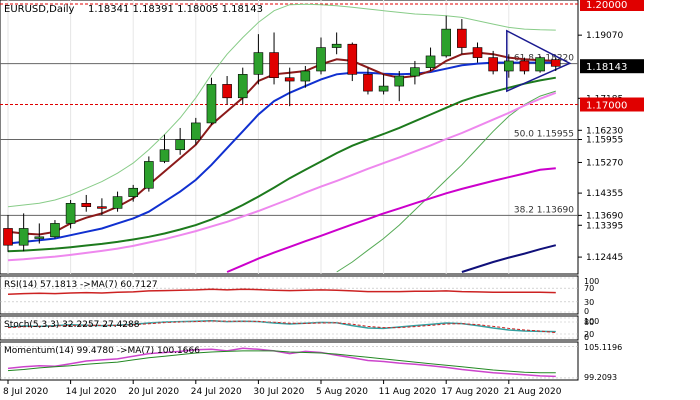 This screenshot has height=400, width=700. What do you see at coordinates (612, 66) in the screenshot?
I see `current-price-tag` at bounding box center [612, 66].